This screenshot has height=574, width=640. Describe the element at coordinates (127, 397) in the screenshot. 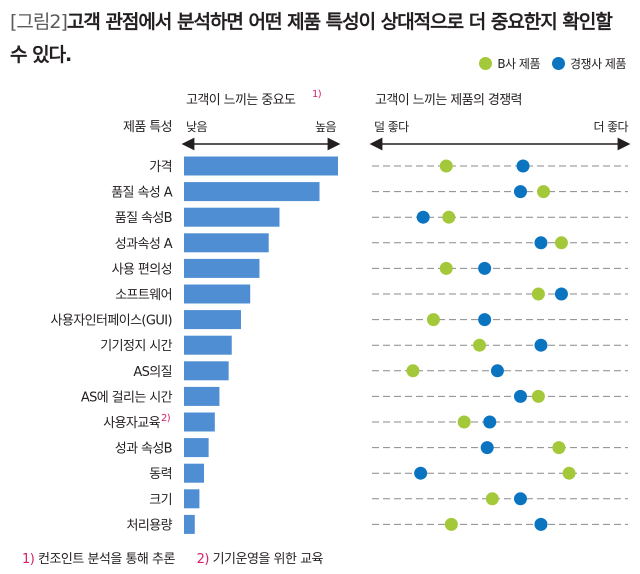

I see `category-label: AS에 걸리는 시간` at that location.